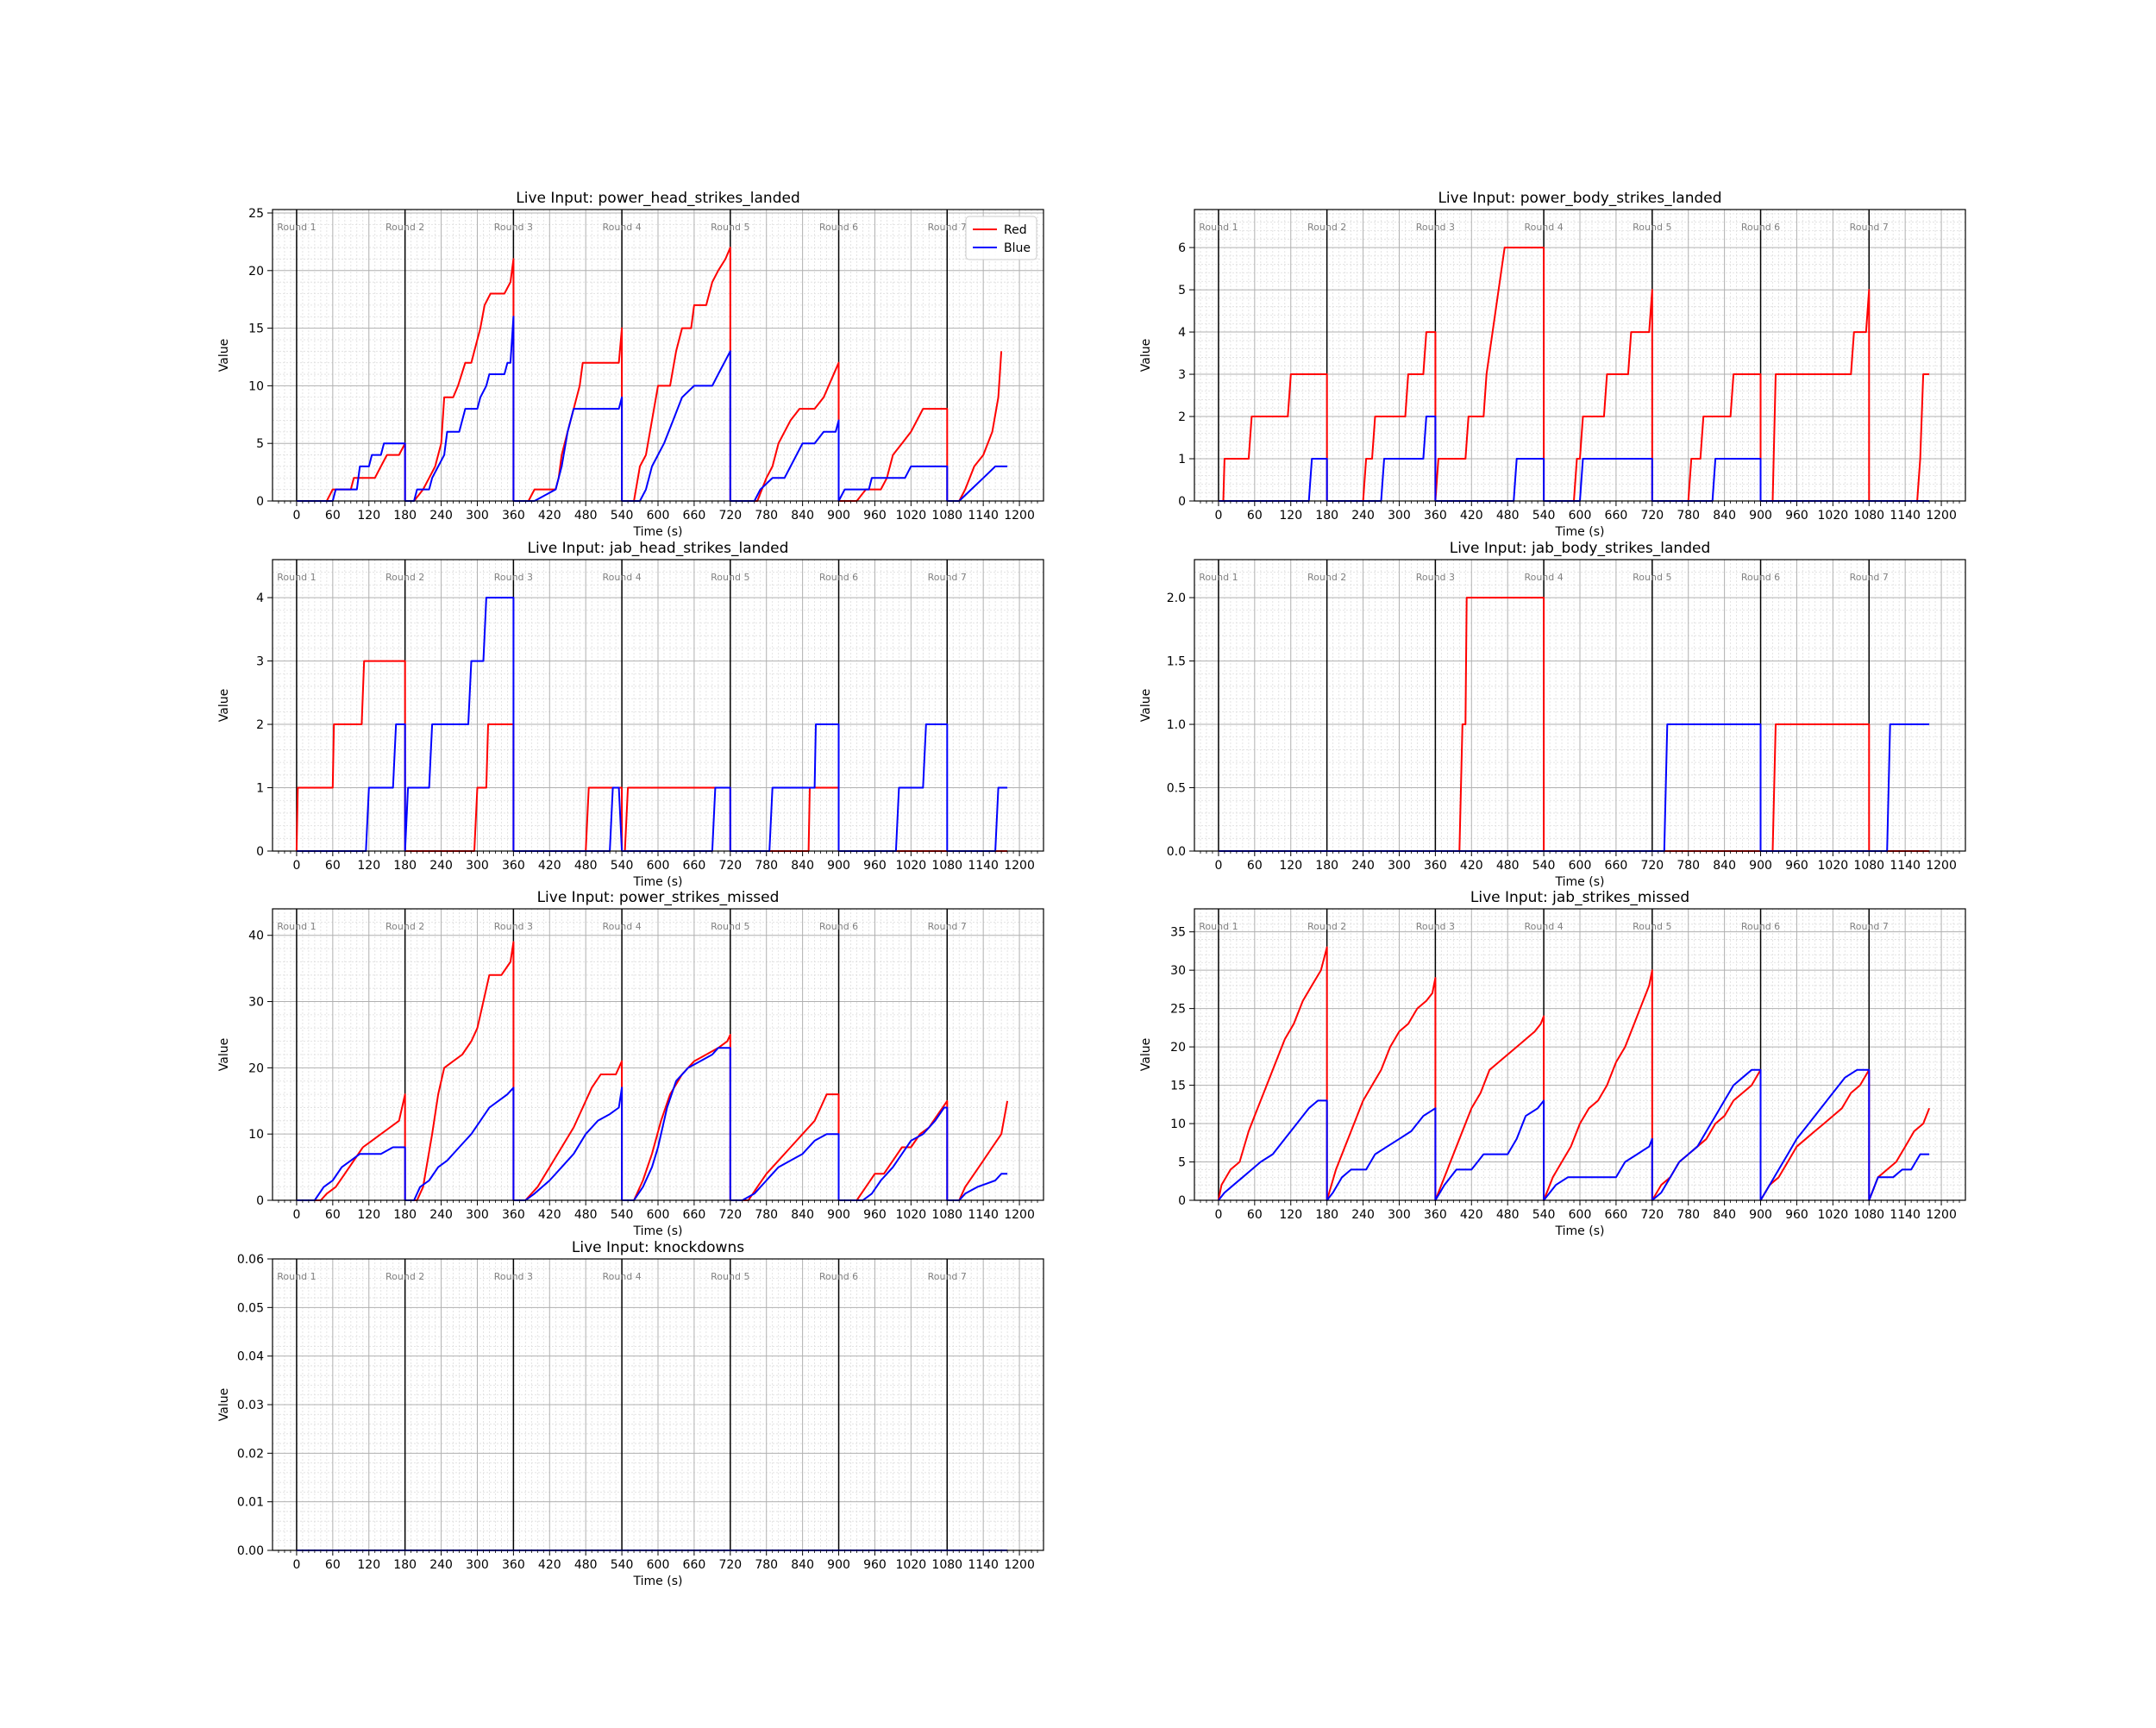 The height and width of the screenshot is (1728, 2156). I want to click on x-tick-label: 120, so click(1290, 866).